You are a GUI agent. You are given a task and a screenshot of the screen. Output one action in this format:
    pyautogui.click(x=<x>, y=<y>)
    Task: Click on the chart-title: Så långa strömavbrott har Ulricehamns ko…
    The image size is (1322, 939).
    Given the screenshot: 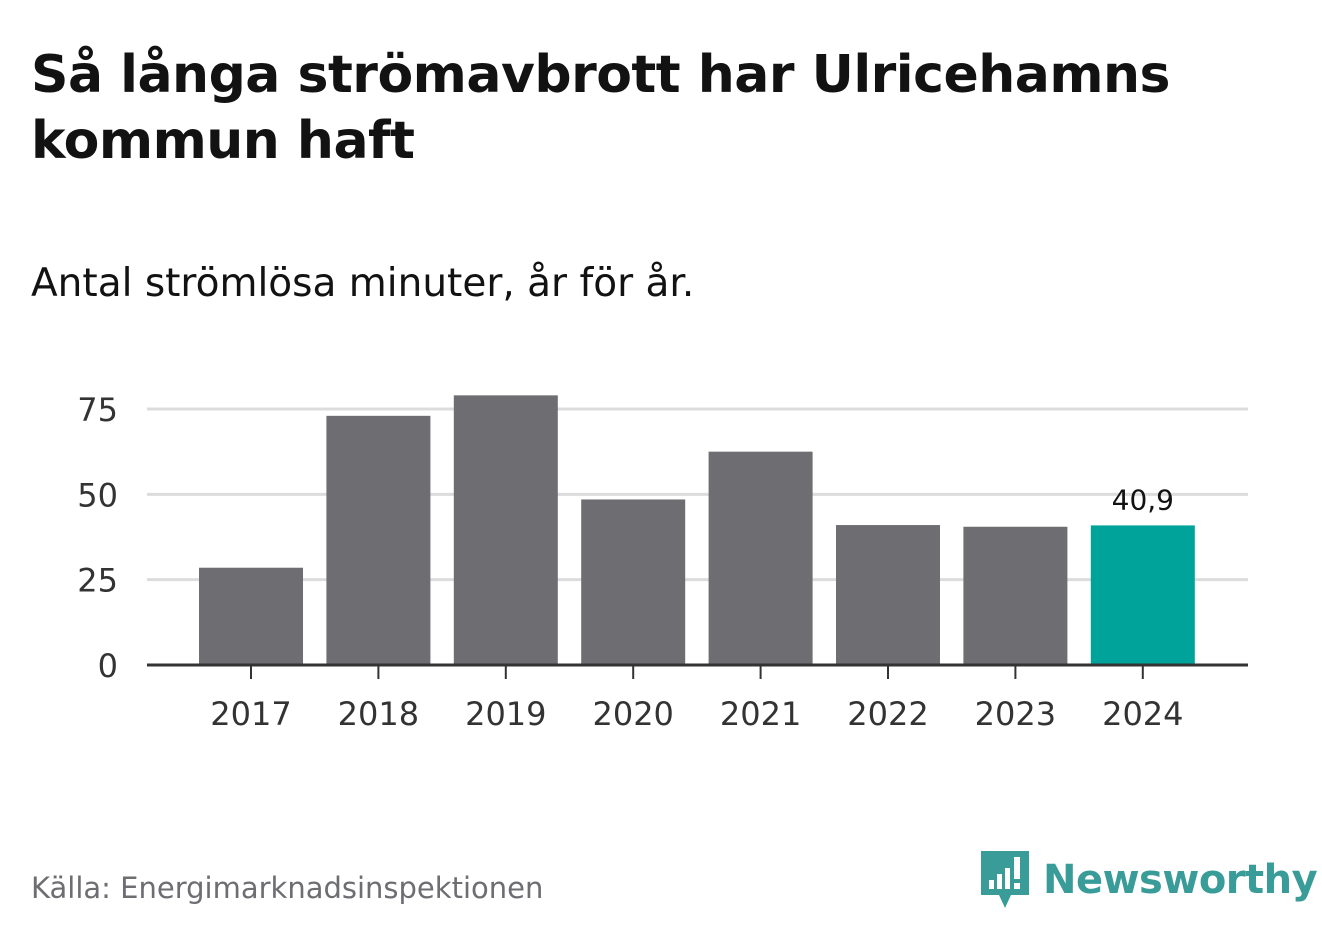 What is the action you would take?
    pyautogui.click(x=600, y=108)
    